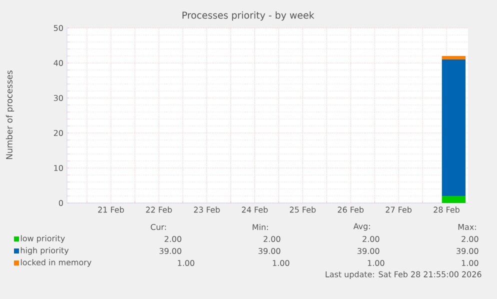  What do you see at coordinates (10, 115) in the screenshot?
I see `y-axis-title: Number of processes` at bounding box center [10, 115].